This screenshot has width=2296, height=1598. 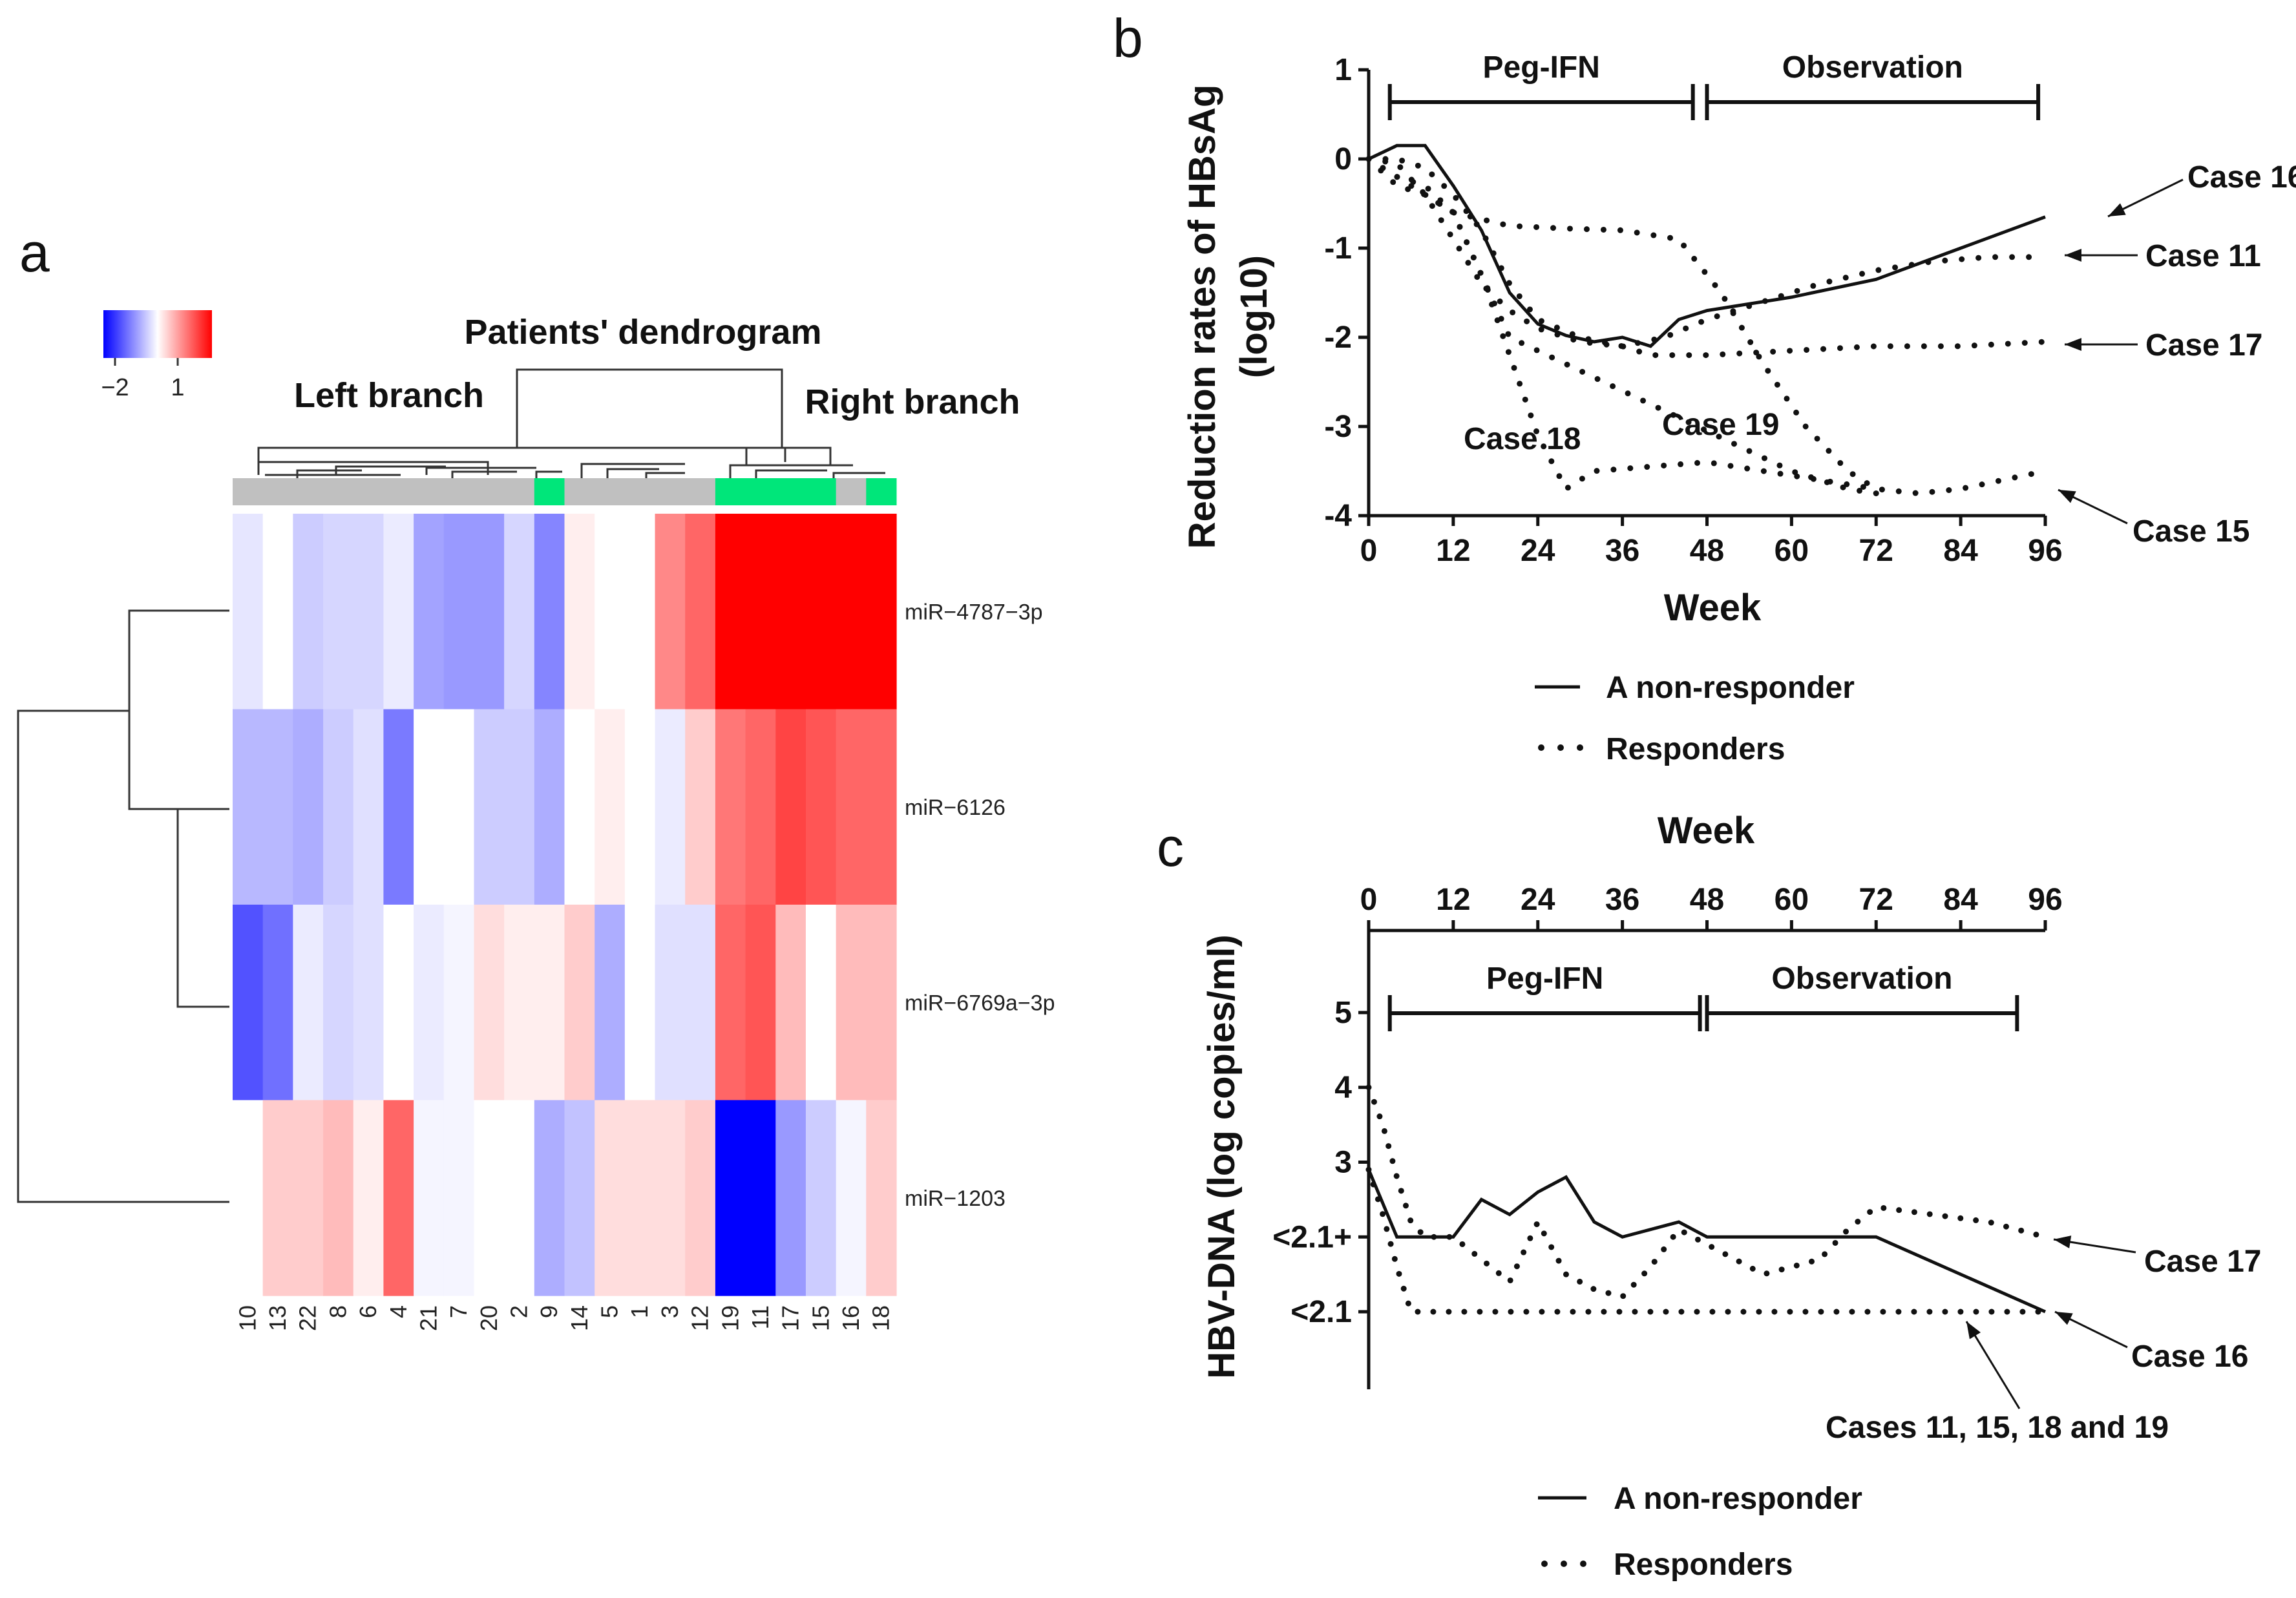 What do you see at coordinates (730, 1318) in the screenshot?
I see `heatmap-col-label: 19` at bounding box center [730, 1318].